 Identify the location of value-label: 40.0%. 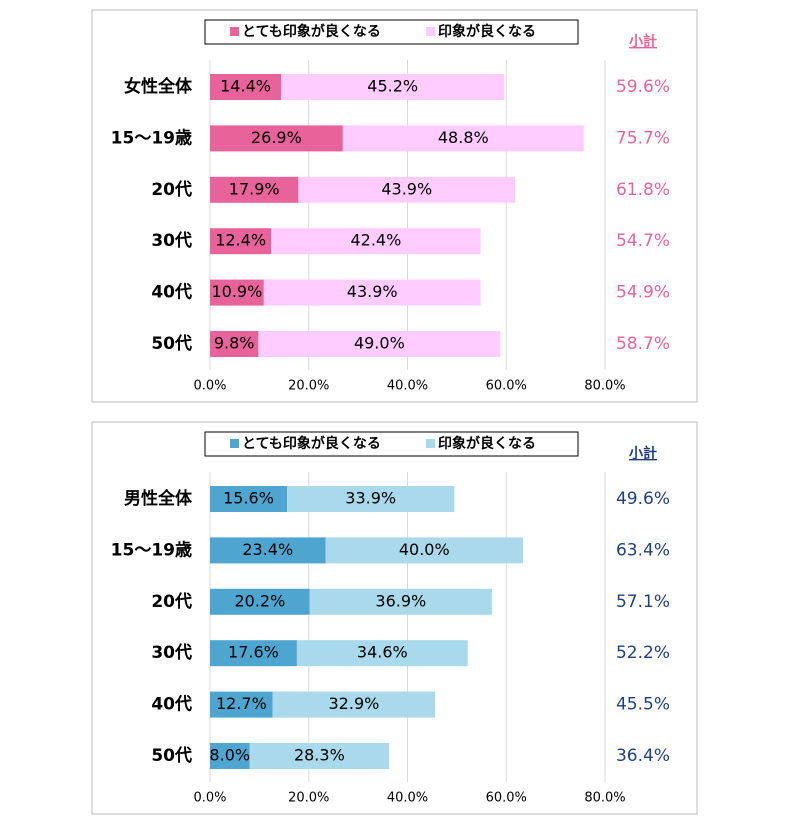
(424, 549).